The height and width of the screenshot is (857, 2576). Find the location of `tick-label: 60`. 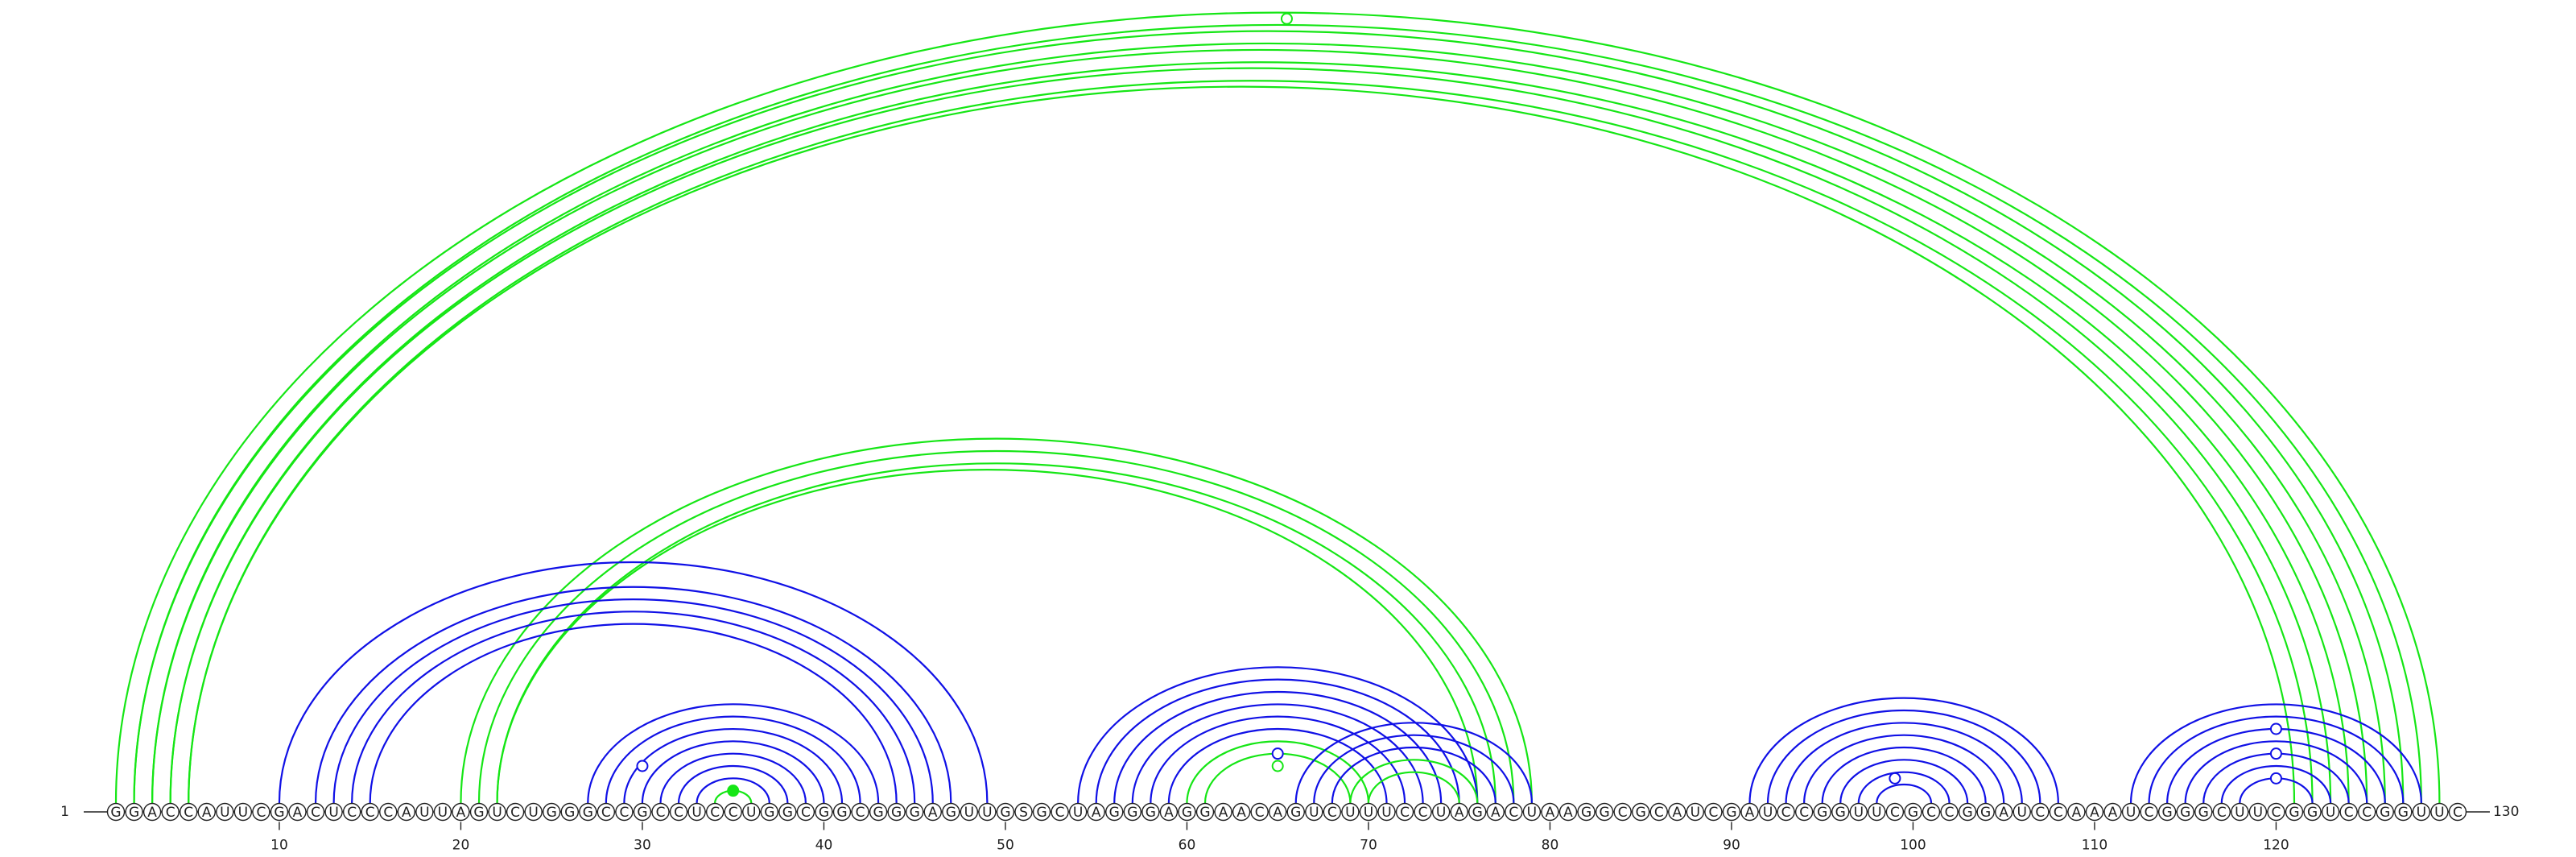

tick-label: 60 is located at coordinates (1187, 846).